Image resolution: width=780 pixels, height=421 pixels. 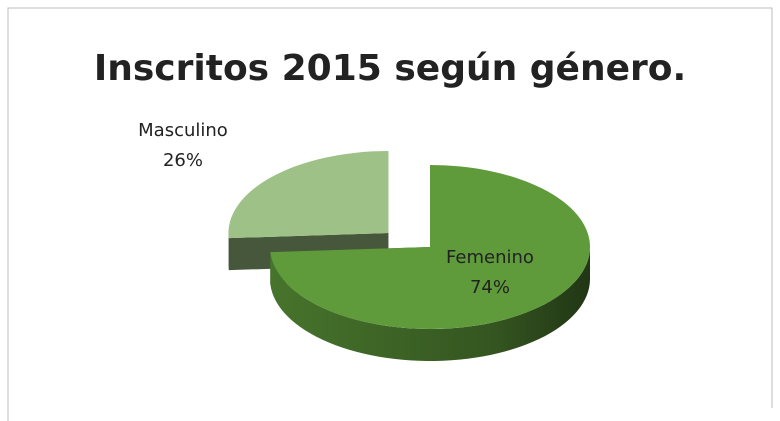 I want to click on category-label: Femenino, so click(x=490, y=257).